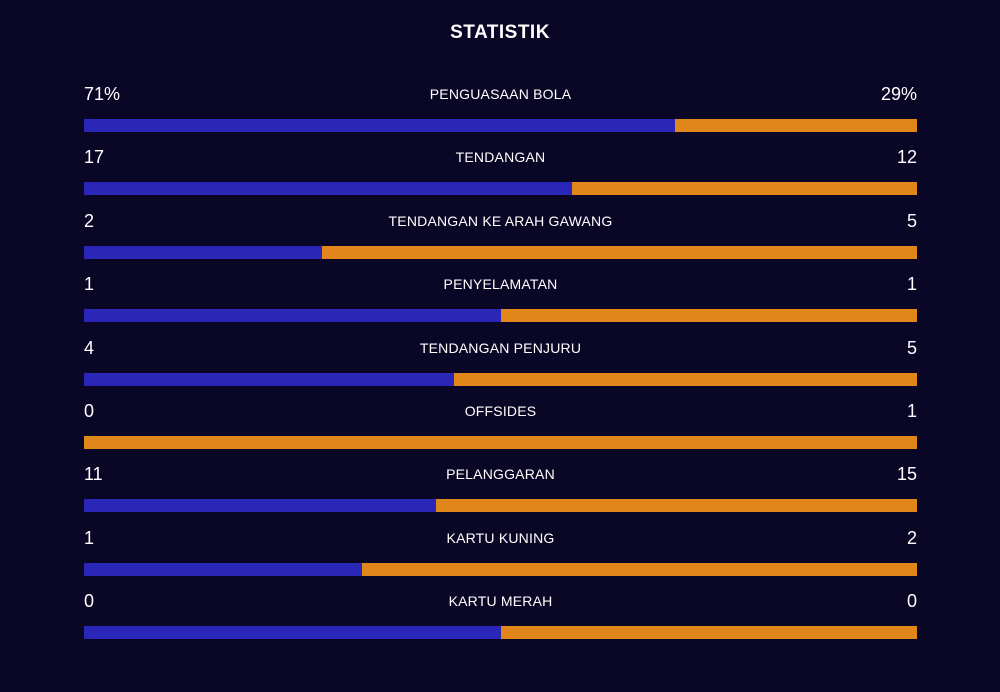  What do you see at coordinates (906, 474) in the screenshot?
I see `away-value: 15` at bounding box center [906, 474].